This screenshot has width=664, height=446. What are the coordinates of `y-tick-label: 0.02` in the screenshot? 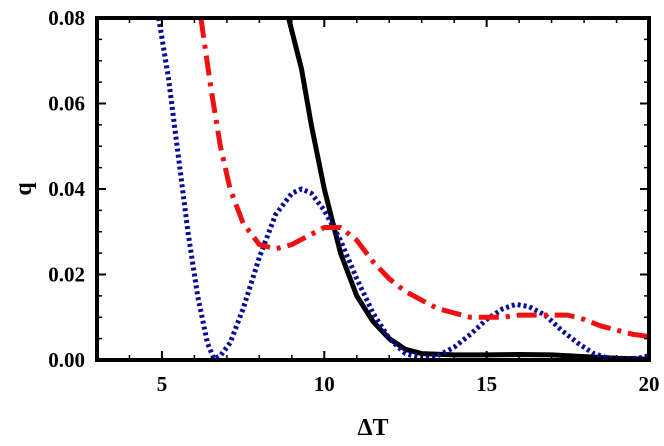 It's located at (66, 275).